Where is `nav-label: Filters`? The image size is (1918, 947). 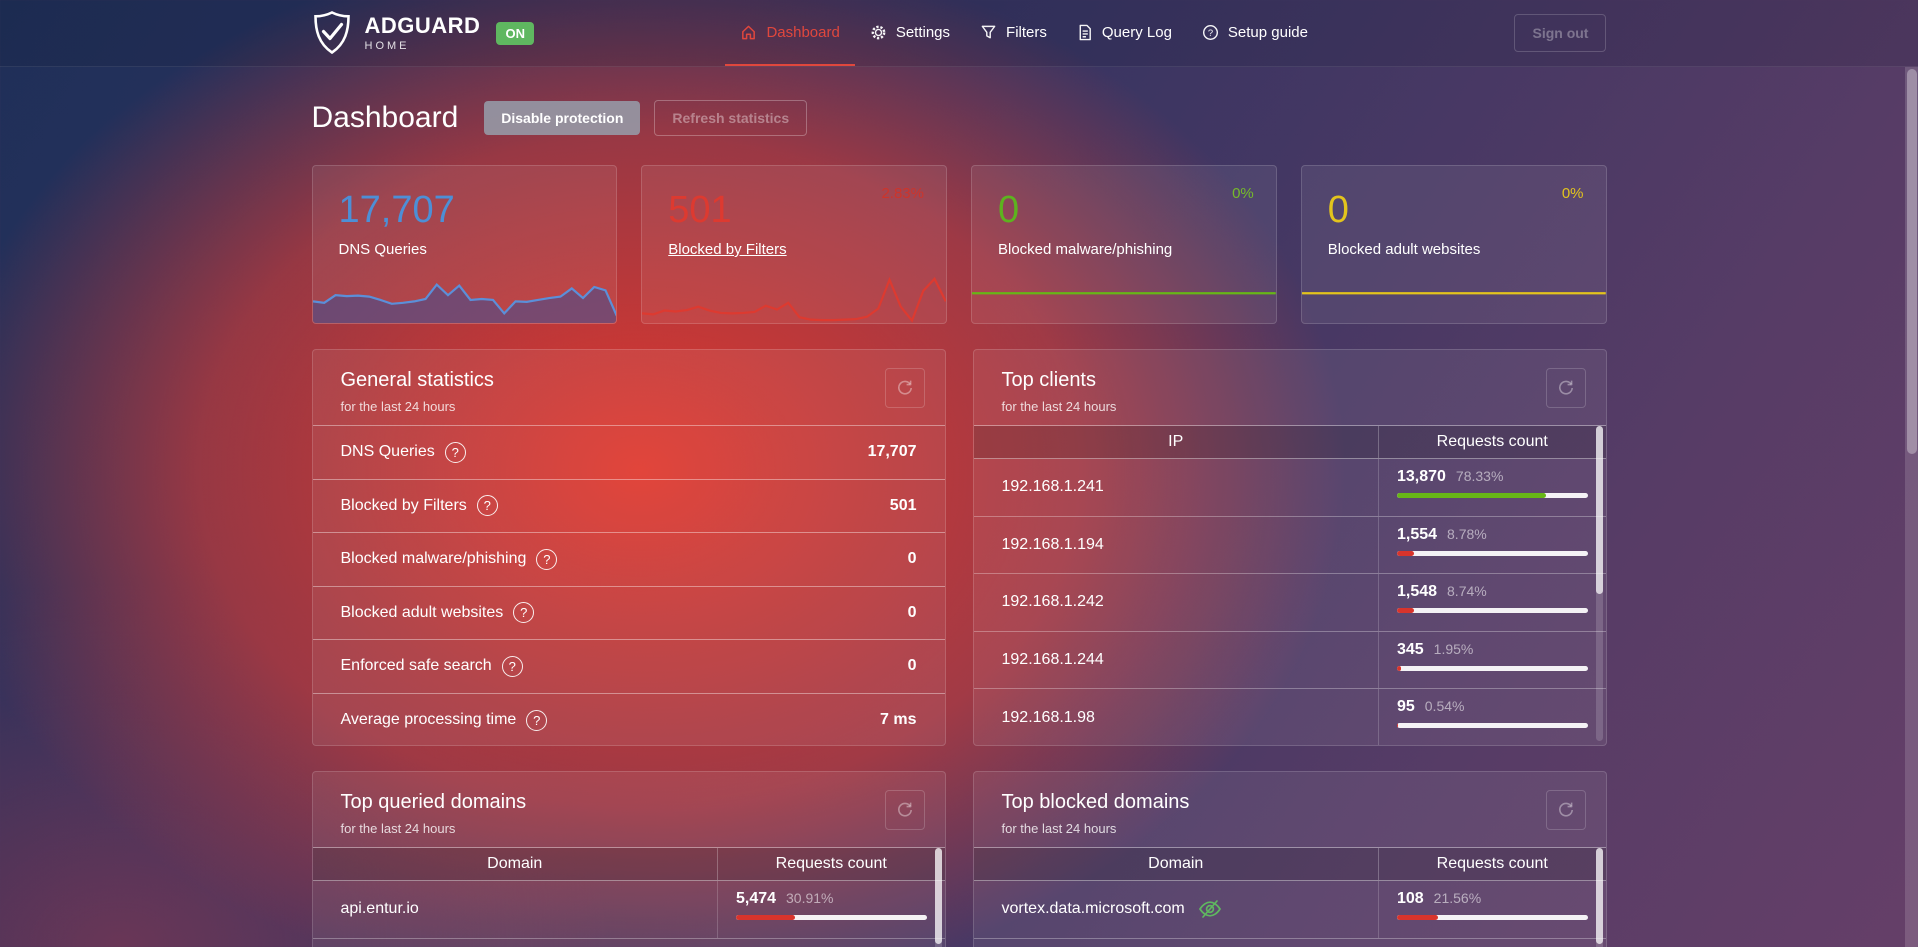
nav-label: Filters is located at coordinates (1026, 32).